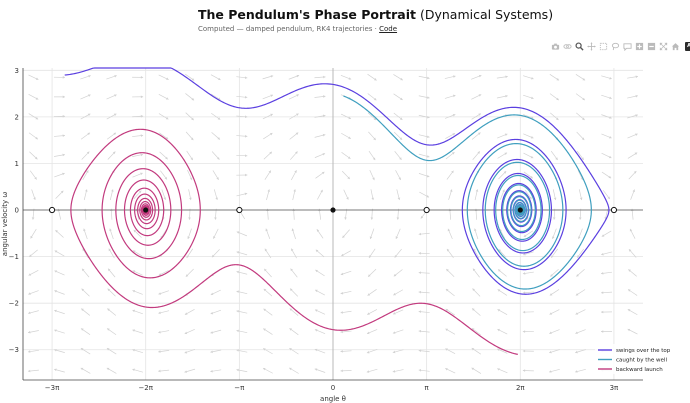 This screenshot has height=403, width=690. Describe the element at coordinates (663, 46) in the screenshot. I see `autoscale-icon` at that location.